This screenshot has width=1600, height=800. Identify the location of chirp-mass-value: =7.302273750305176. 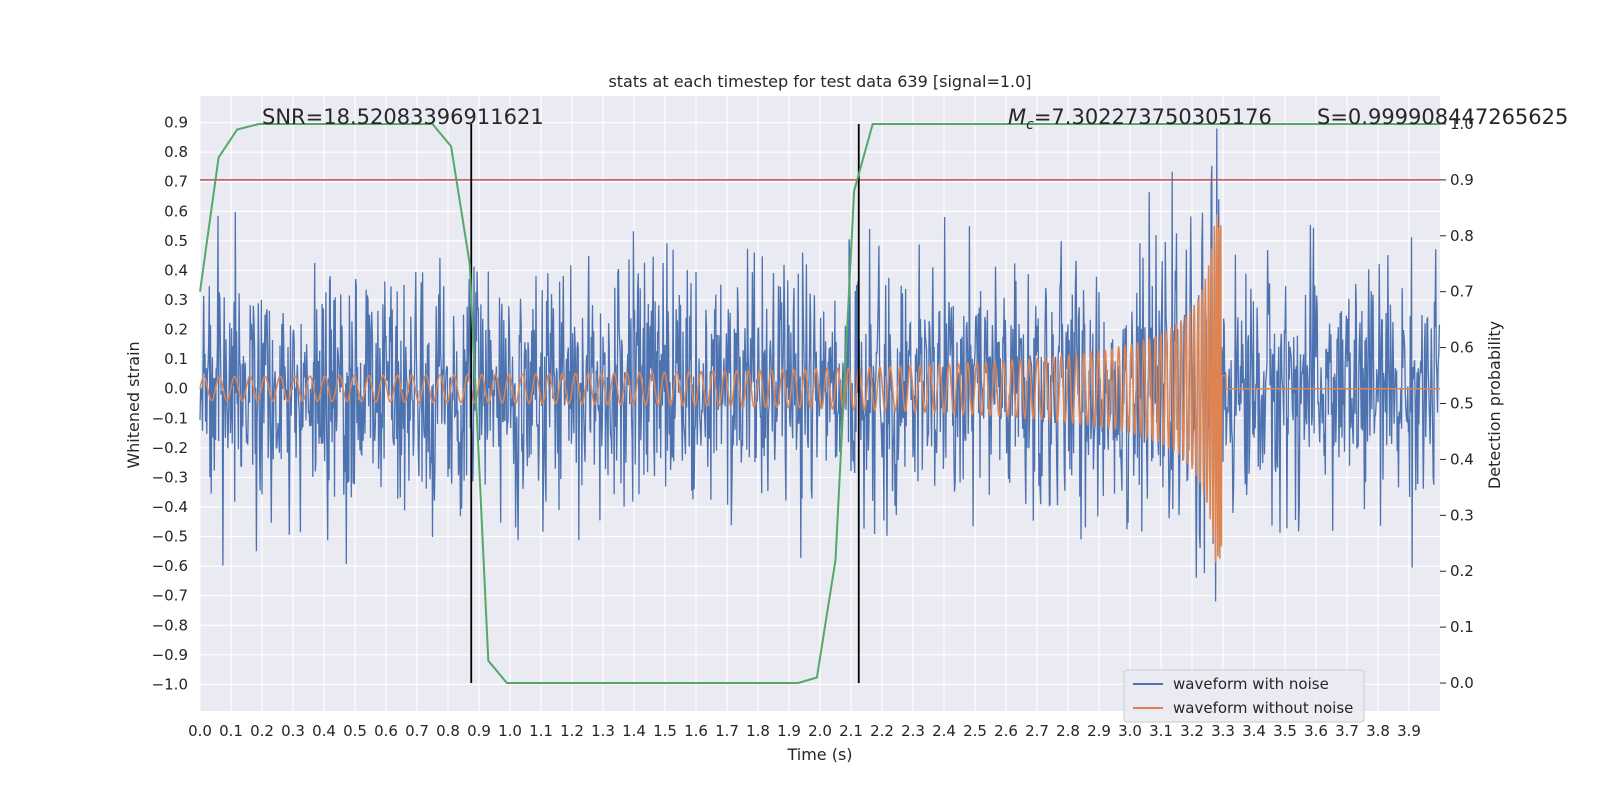
(1153, 117).